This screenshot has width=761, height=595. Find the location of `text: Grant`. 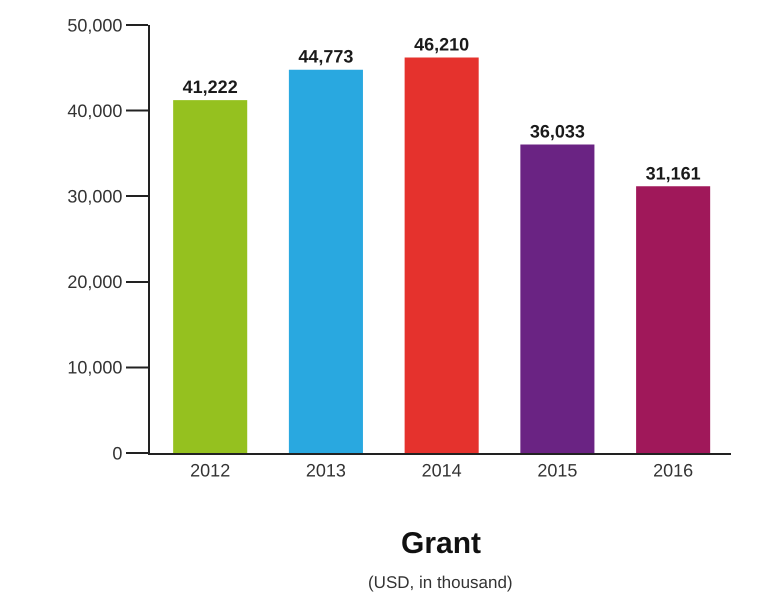

text: Grant is located at coordinates (441, 543).